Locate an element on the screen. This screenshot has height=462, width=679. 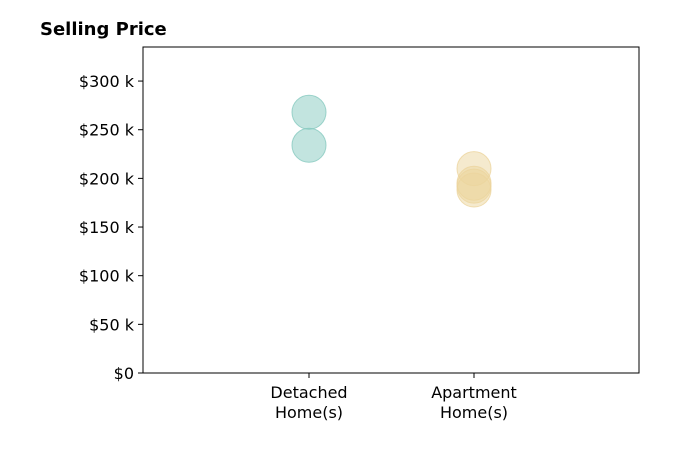
data-points is located at coordinates (391, 151).